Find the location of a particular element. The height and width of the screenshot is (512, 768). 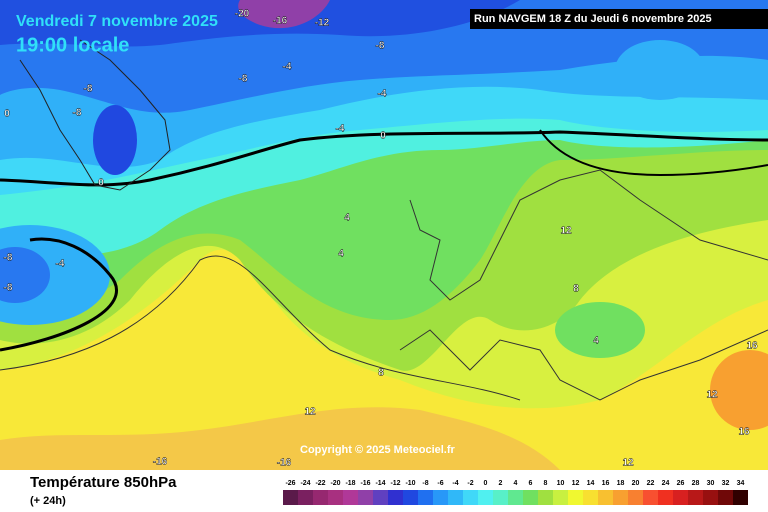

legend-label: 4 is located at coordinates (516, 483).